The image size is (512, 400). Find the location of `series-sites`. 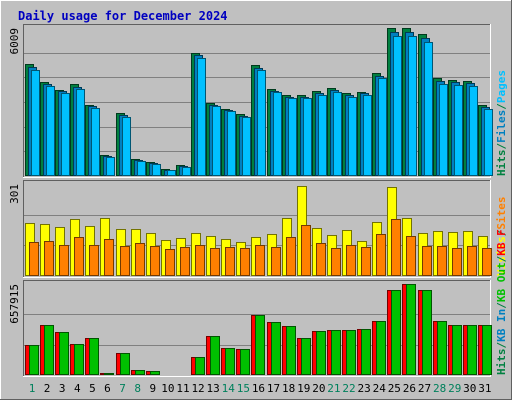

series-sites is located at coordinates (260, 247).